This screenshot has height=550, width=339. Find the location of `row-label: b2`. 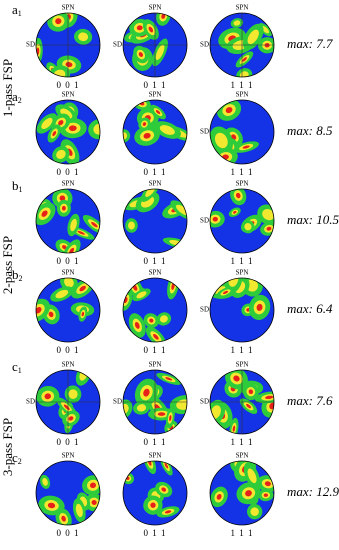

row-label: b2 is located at coordinates (17, 275).